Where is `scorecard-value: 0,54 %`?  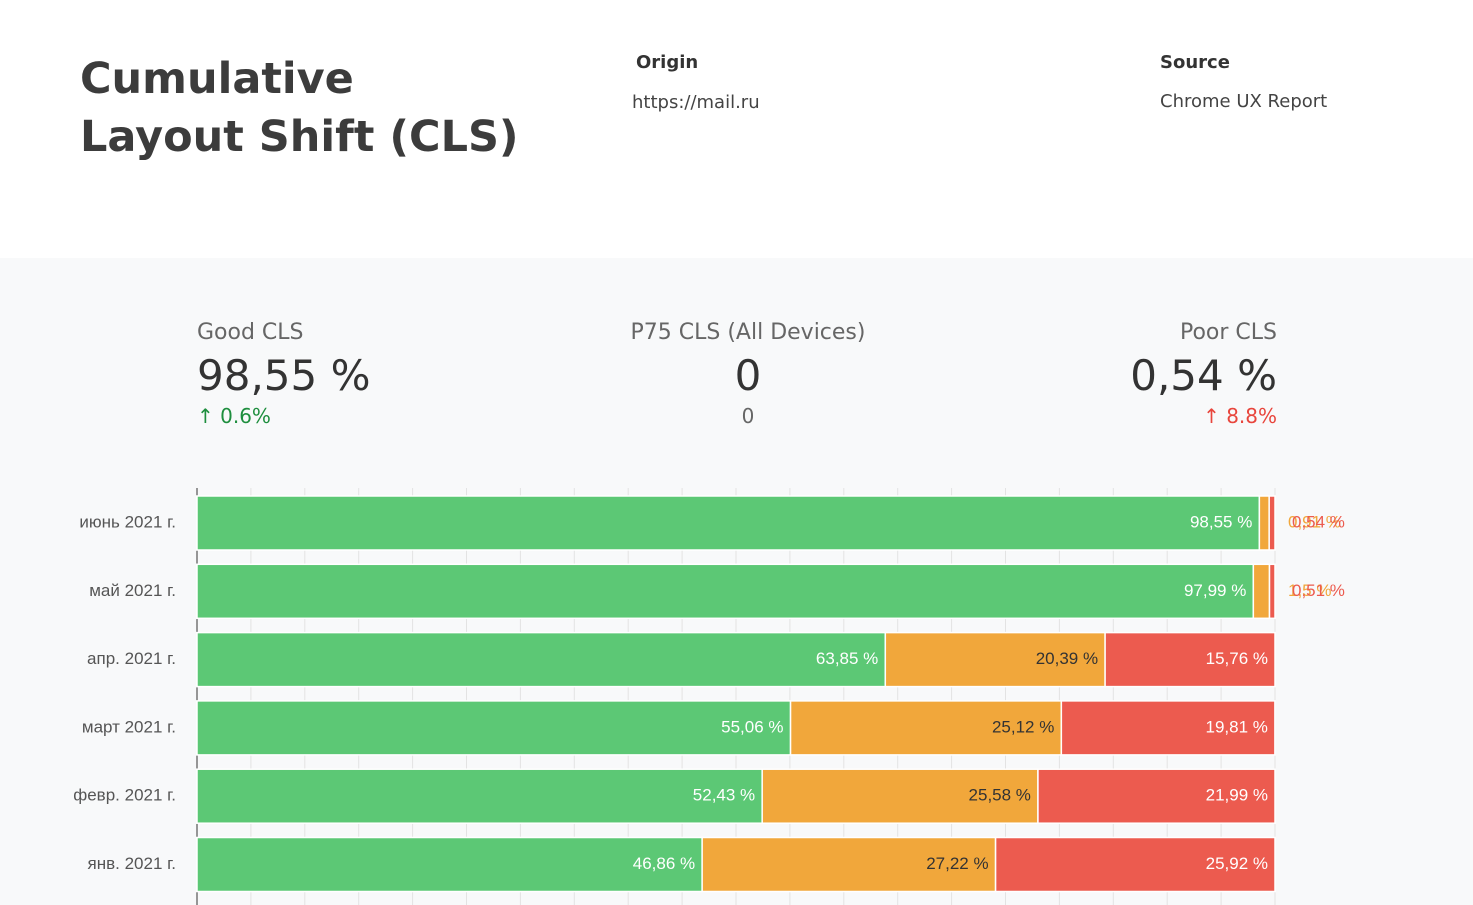 scorecard-value: 0,54 % is located at coordinates (1203, 375).